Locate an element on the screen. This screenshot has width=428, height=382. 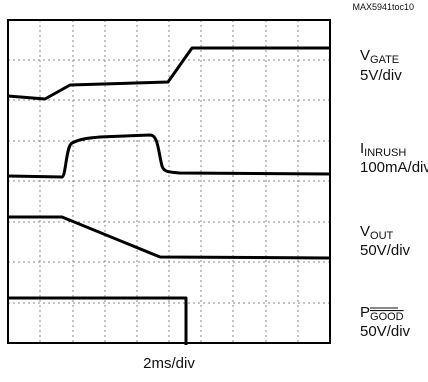
pgood-trace is located at coordinates (98, 320).